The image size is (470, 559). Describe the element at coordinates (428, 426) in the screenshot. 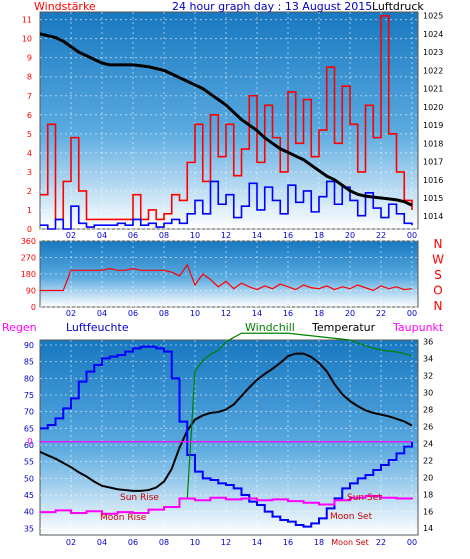

I see `temperature-tick-label: 26` at that location.